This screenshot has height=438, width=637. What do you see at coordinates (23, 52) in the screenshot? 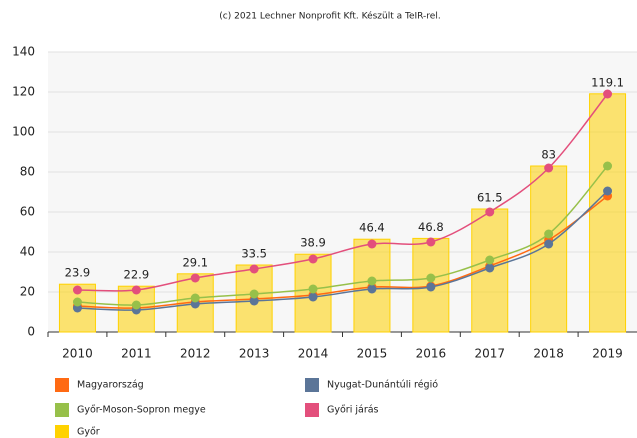
I see `y-tick-label: 140` at bounding box center [23, 52].